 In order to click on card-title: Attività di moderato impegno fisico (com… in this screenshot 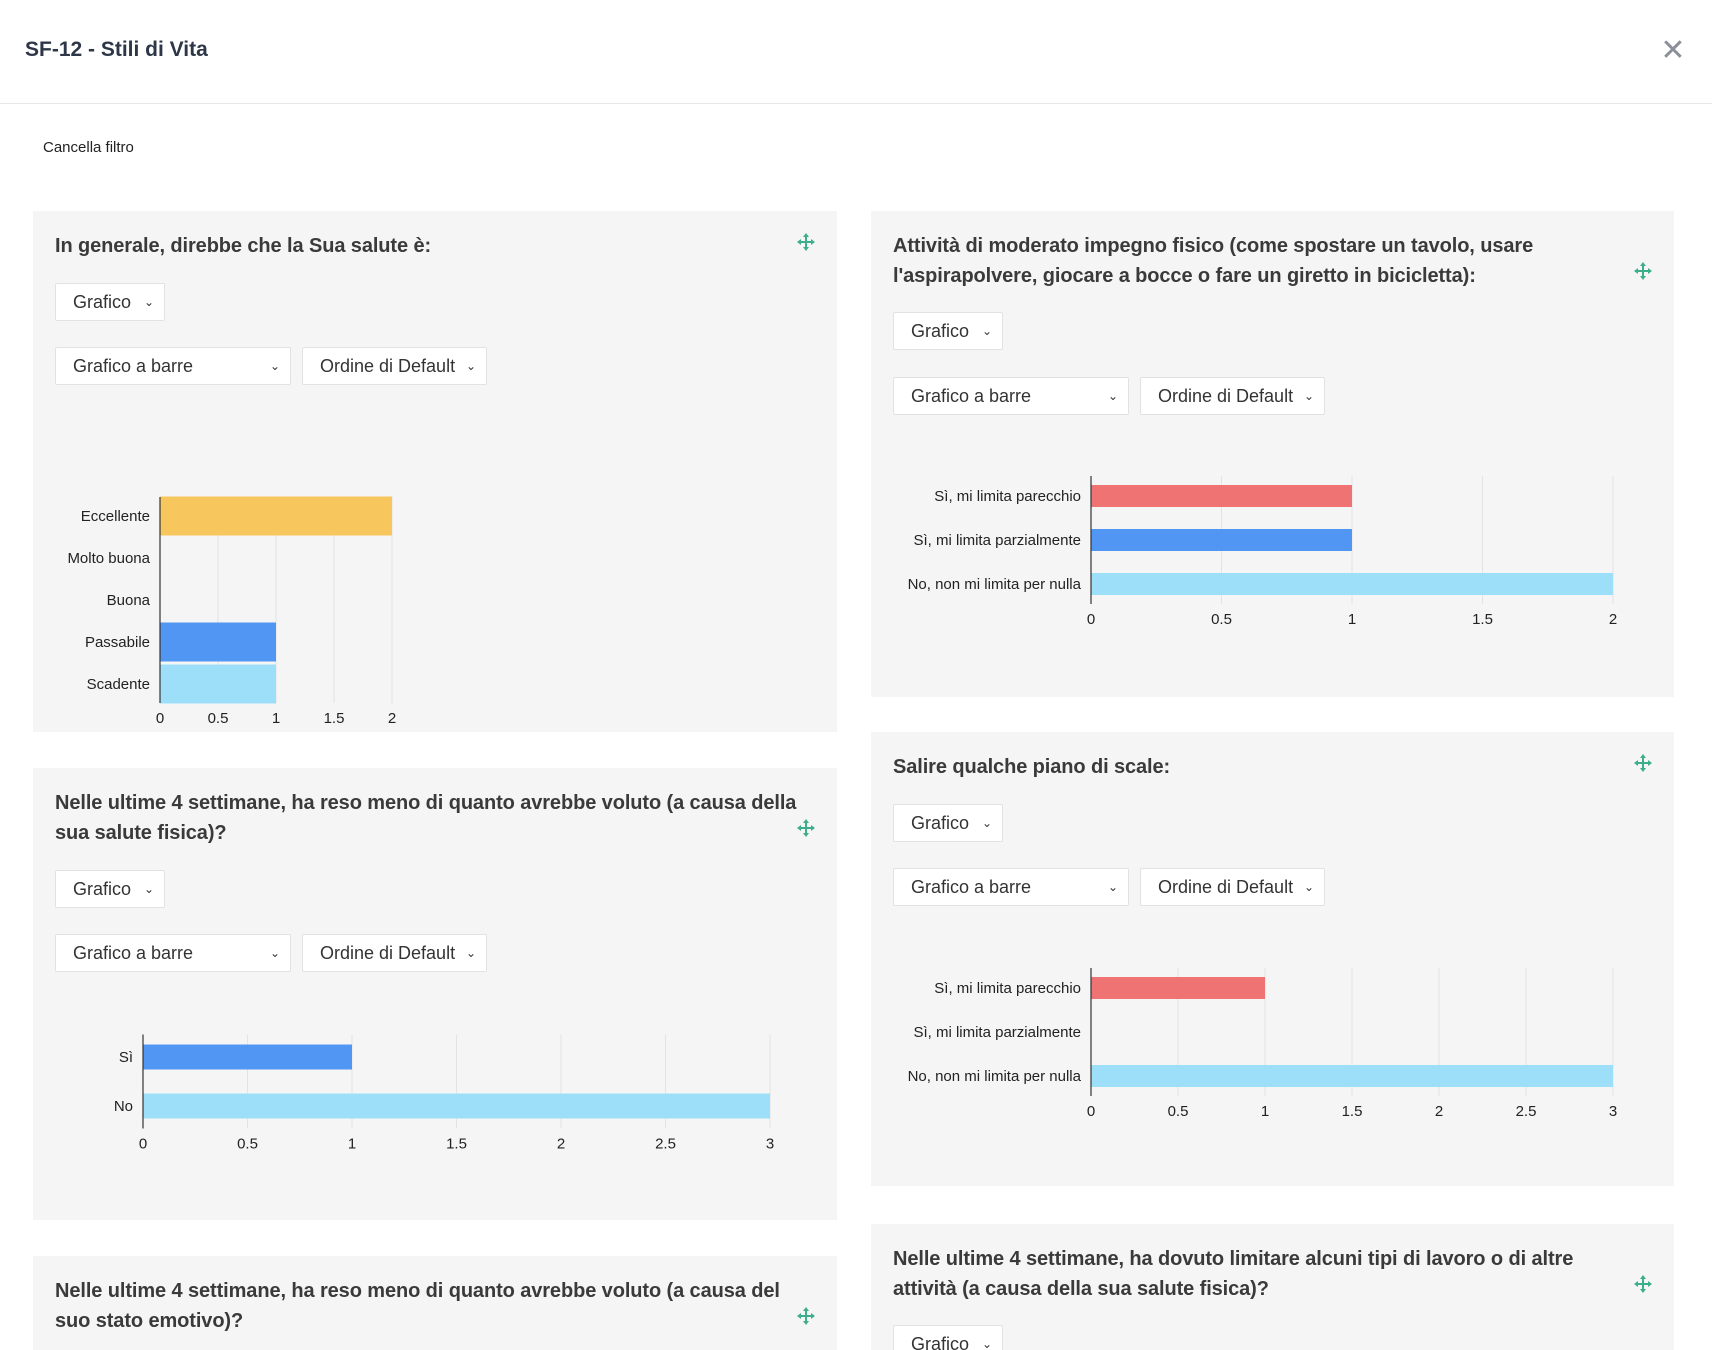, I will do `click(1213, 261)`.